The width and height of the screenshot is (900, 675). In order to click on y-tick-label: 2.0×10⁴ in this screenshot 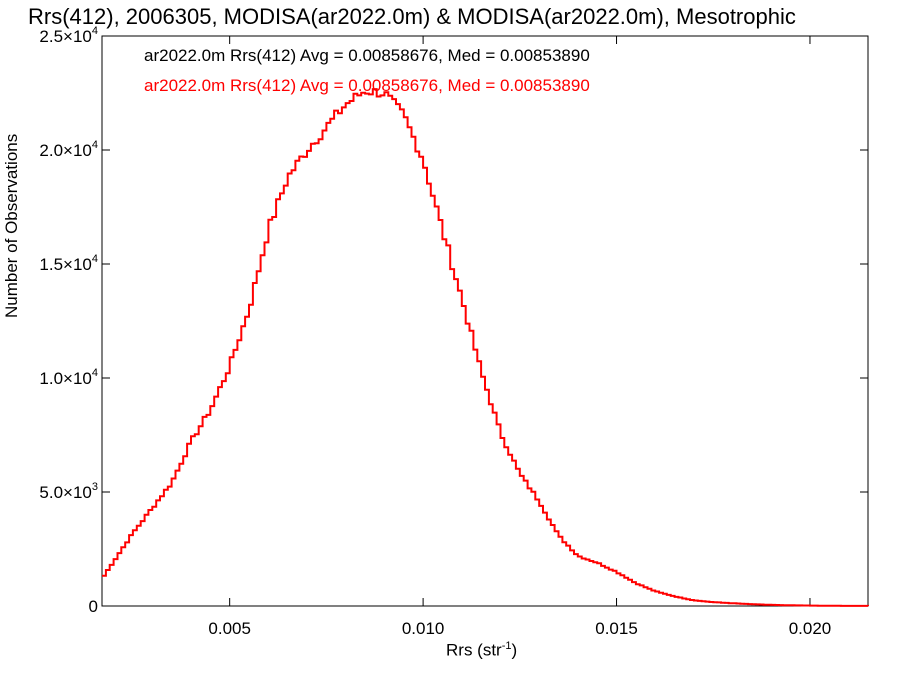, I will do `click(68, 149)`.